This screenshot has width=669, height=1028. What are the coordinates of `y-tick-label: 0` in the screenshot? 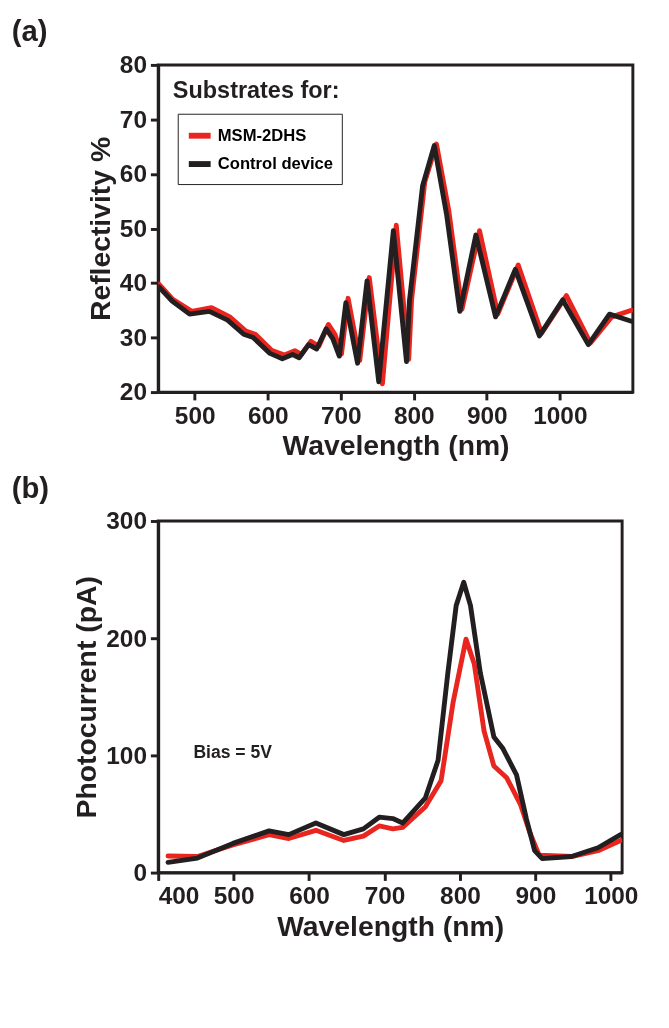 It's located at (140, 872).